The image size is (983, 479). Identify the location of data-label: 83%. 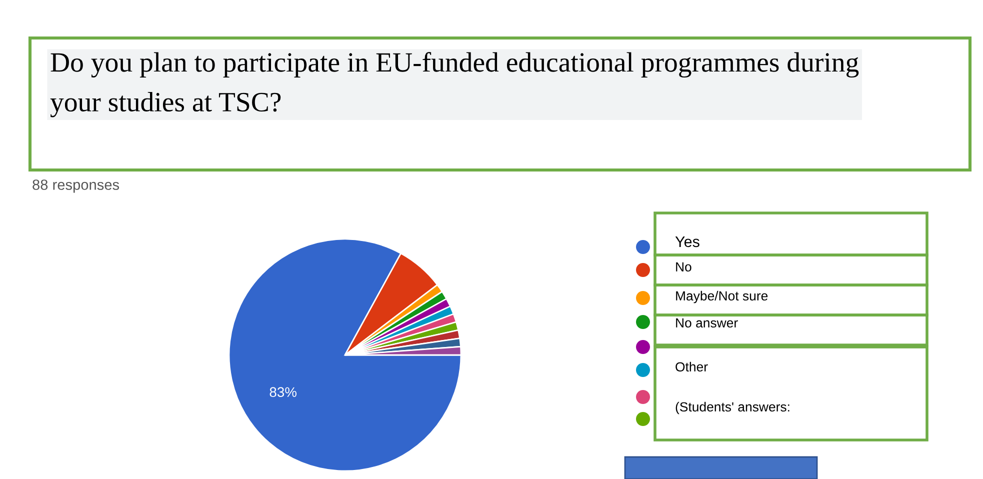
(283, 392).